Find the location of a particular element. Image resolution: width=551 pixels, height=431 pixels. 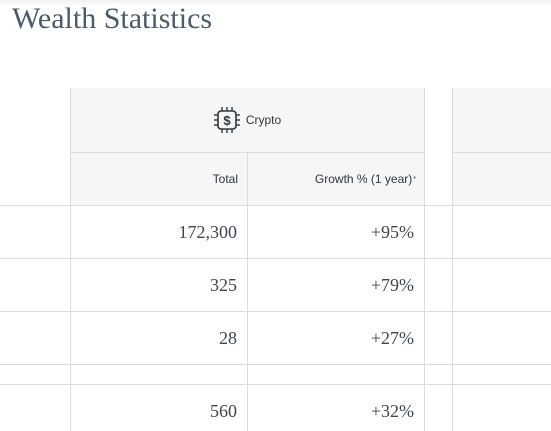

table-row-2-total: 325 is located at coordinates (223, 285).